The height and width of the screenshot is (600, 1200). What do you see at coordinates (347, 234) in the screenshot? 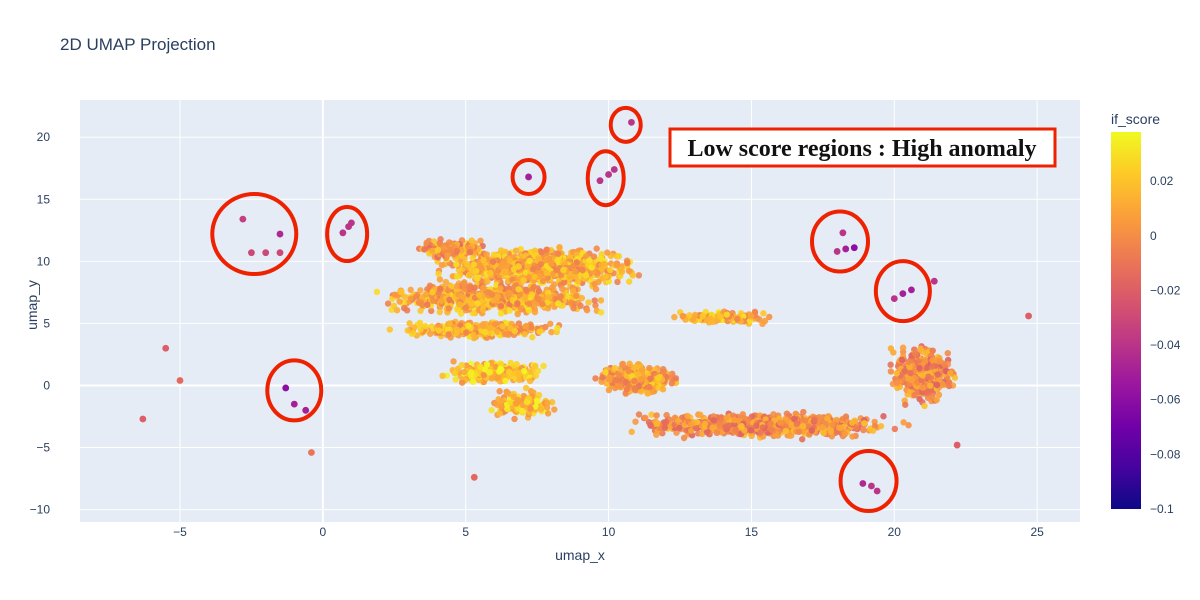
I see `anomaly-highlight-circle` at bounding box center [347, 234].